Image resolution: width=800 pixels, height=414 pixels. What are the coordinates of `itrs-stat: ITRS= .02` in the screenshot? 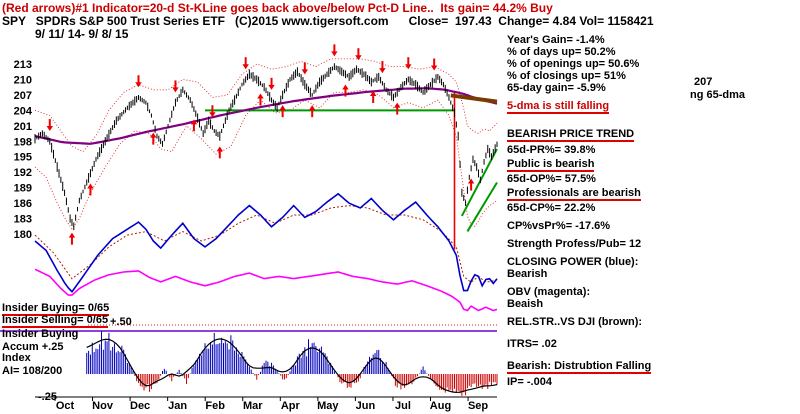 It's located at (532, 344).